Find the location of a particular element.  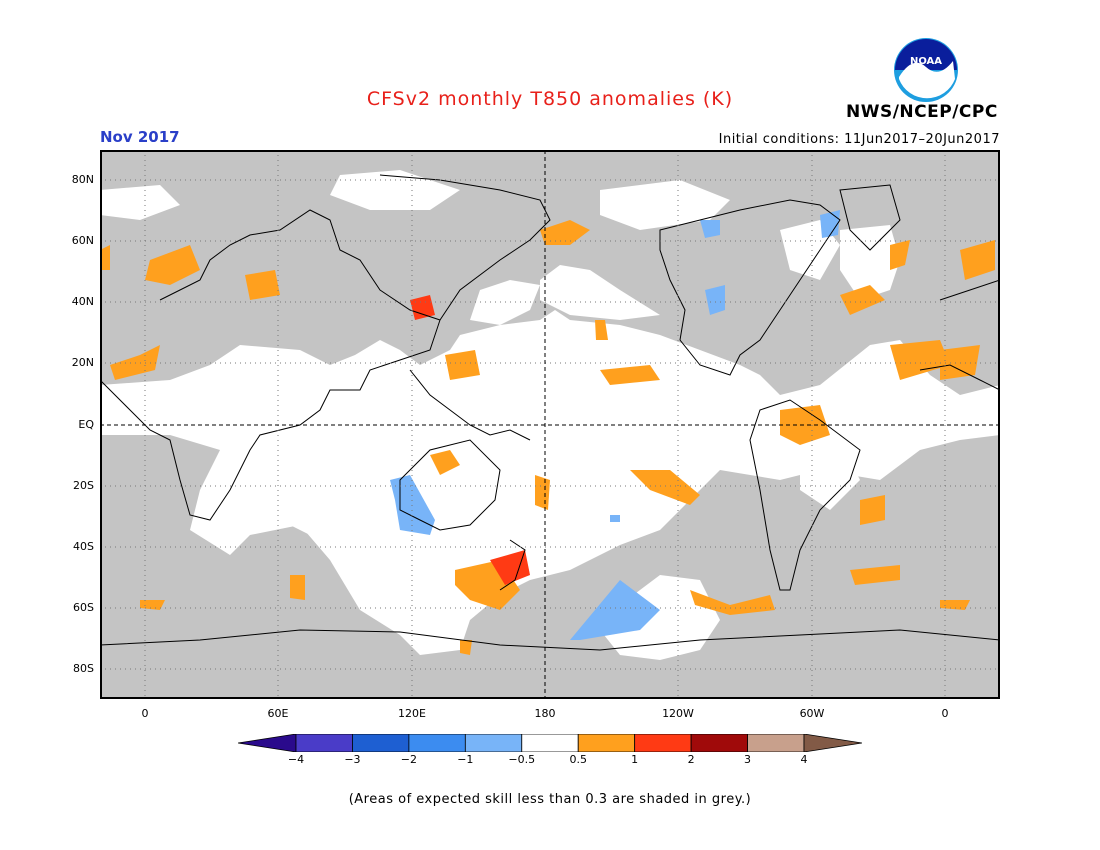

colorbar is located at coordinates (550, 743).